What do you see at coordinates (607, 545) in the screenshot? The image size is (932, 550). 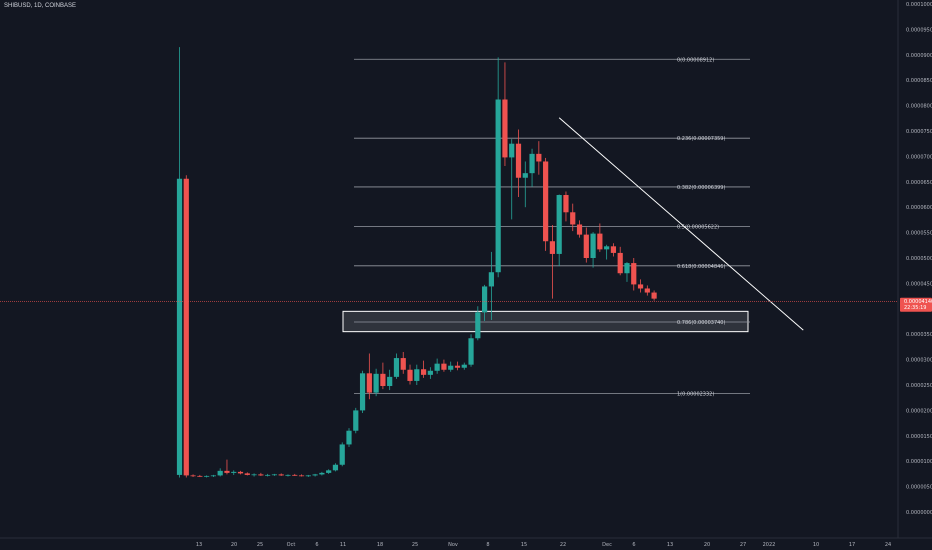 I see `x-tick-label: Dec` at bounding box center [607, 545].